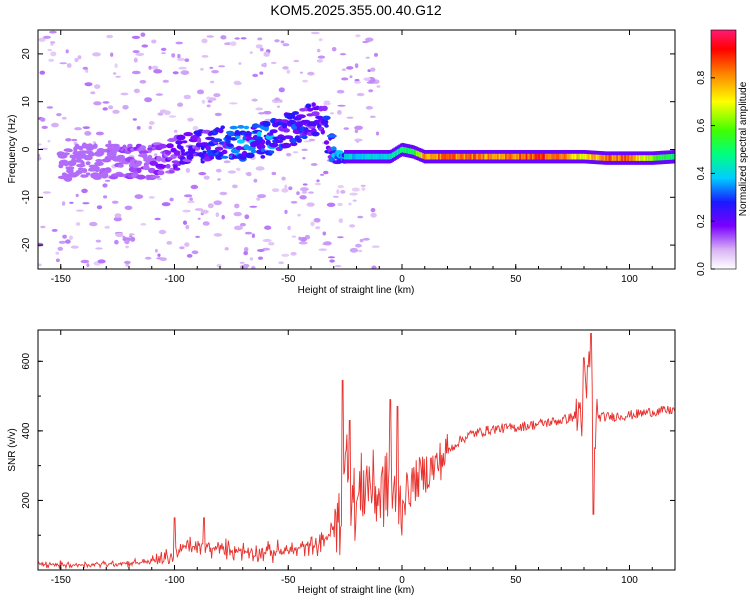 This screenshot has width=750, height=600. What do you see at coordinates (26, 54) in the screenshot?
I see `spectrogram-y-tick-label: 20` at bounding box center [26, 54].